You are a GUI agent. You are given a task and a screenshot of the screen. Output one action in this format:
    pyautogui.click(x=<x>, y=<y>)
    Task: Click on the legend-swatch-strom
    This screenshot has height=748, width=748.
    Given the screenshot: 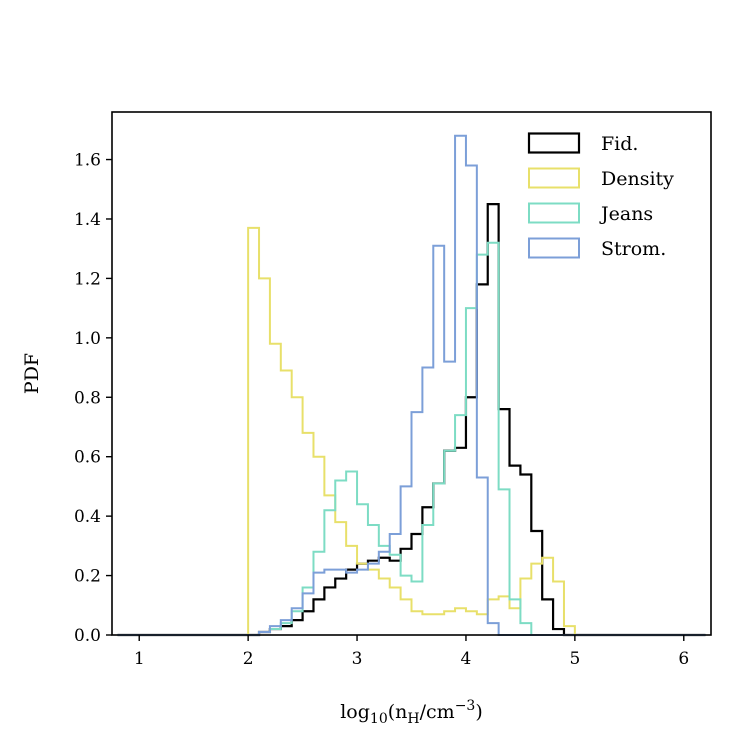 What is the action you would take?
    pyautogui.click(x=554, y=248)
    